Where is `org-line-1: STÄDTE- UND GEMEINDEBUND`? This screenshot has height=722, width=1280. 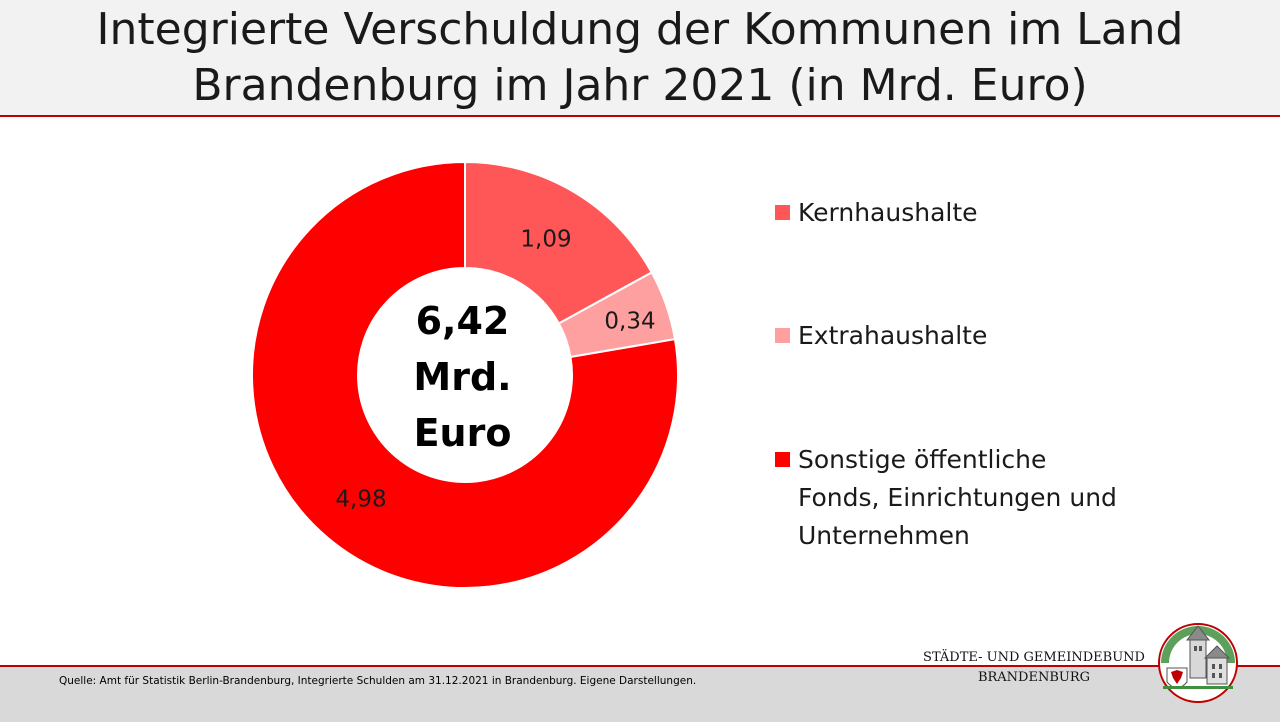 org-line-1: STÄDTE- UND GEMEINDEBUND is located at coordinates (1034, 657).